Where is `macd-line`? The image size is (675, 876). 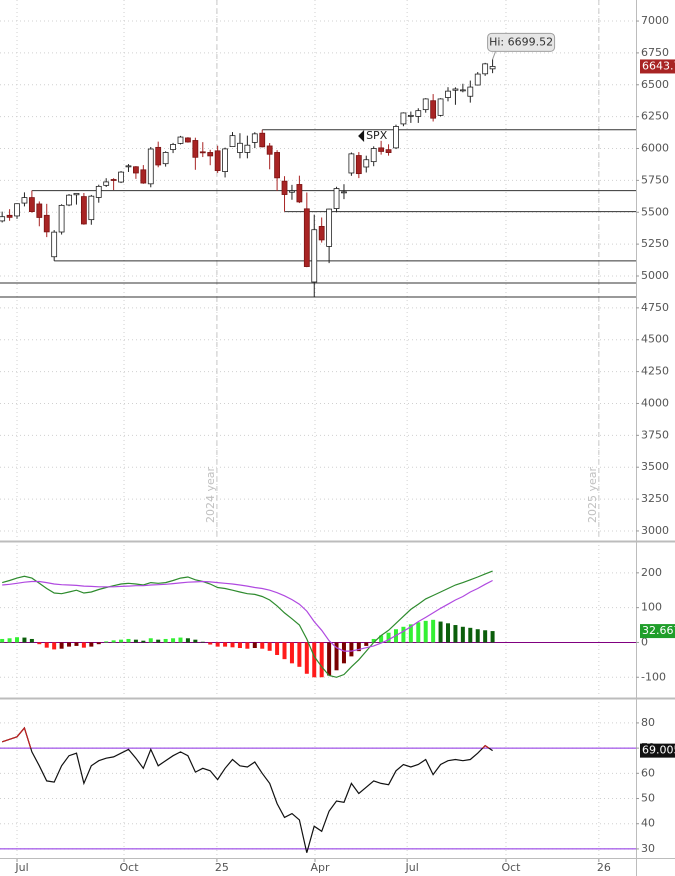 macd-line is located at coordinates (247, 624).